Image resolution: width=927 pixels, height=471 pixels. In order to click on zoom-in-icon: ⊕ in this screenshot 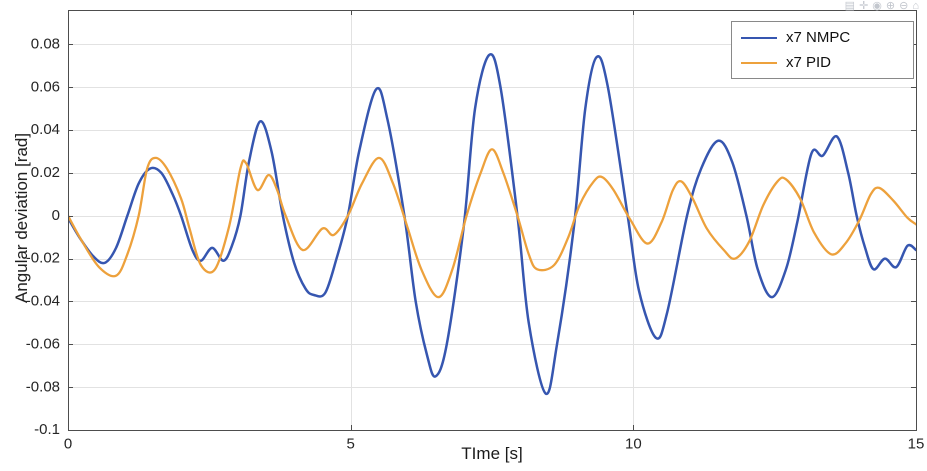, I will do `click(890, 6)`.